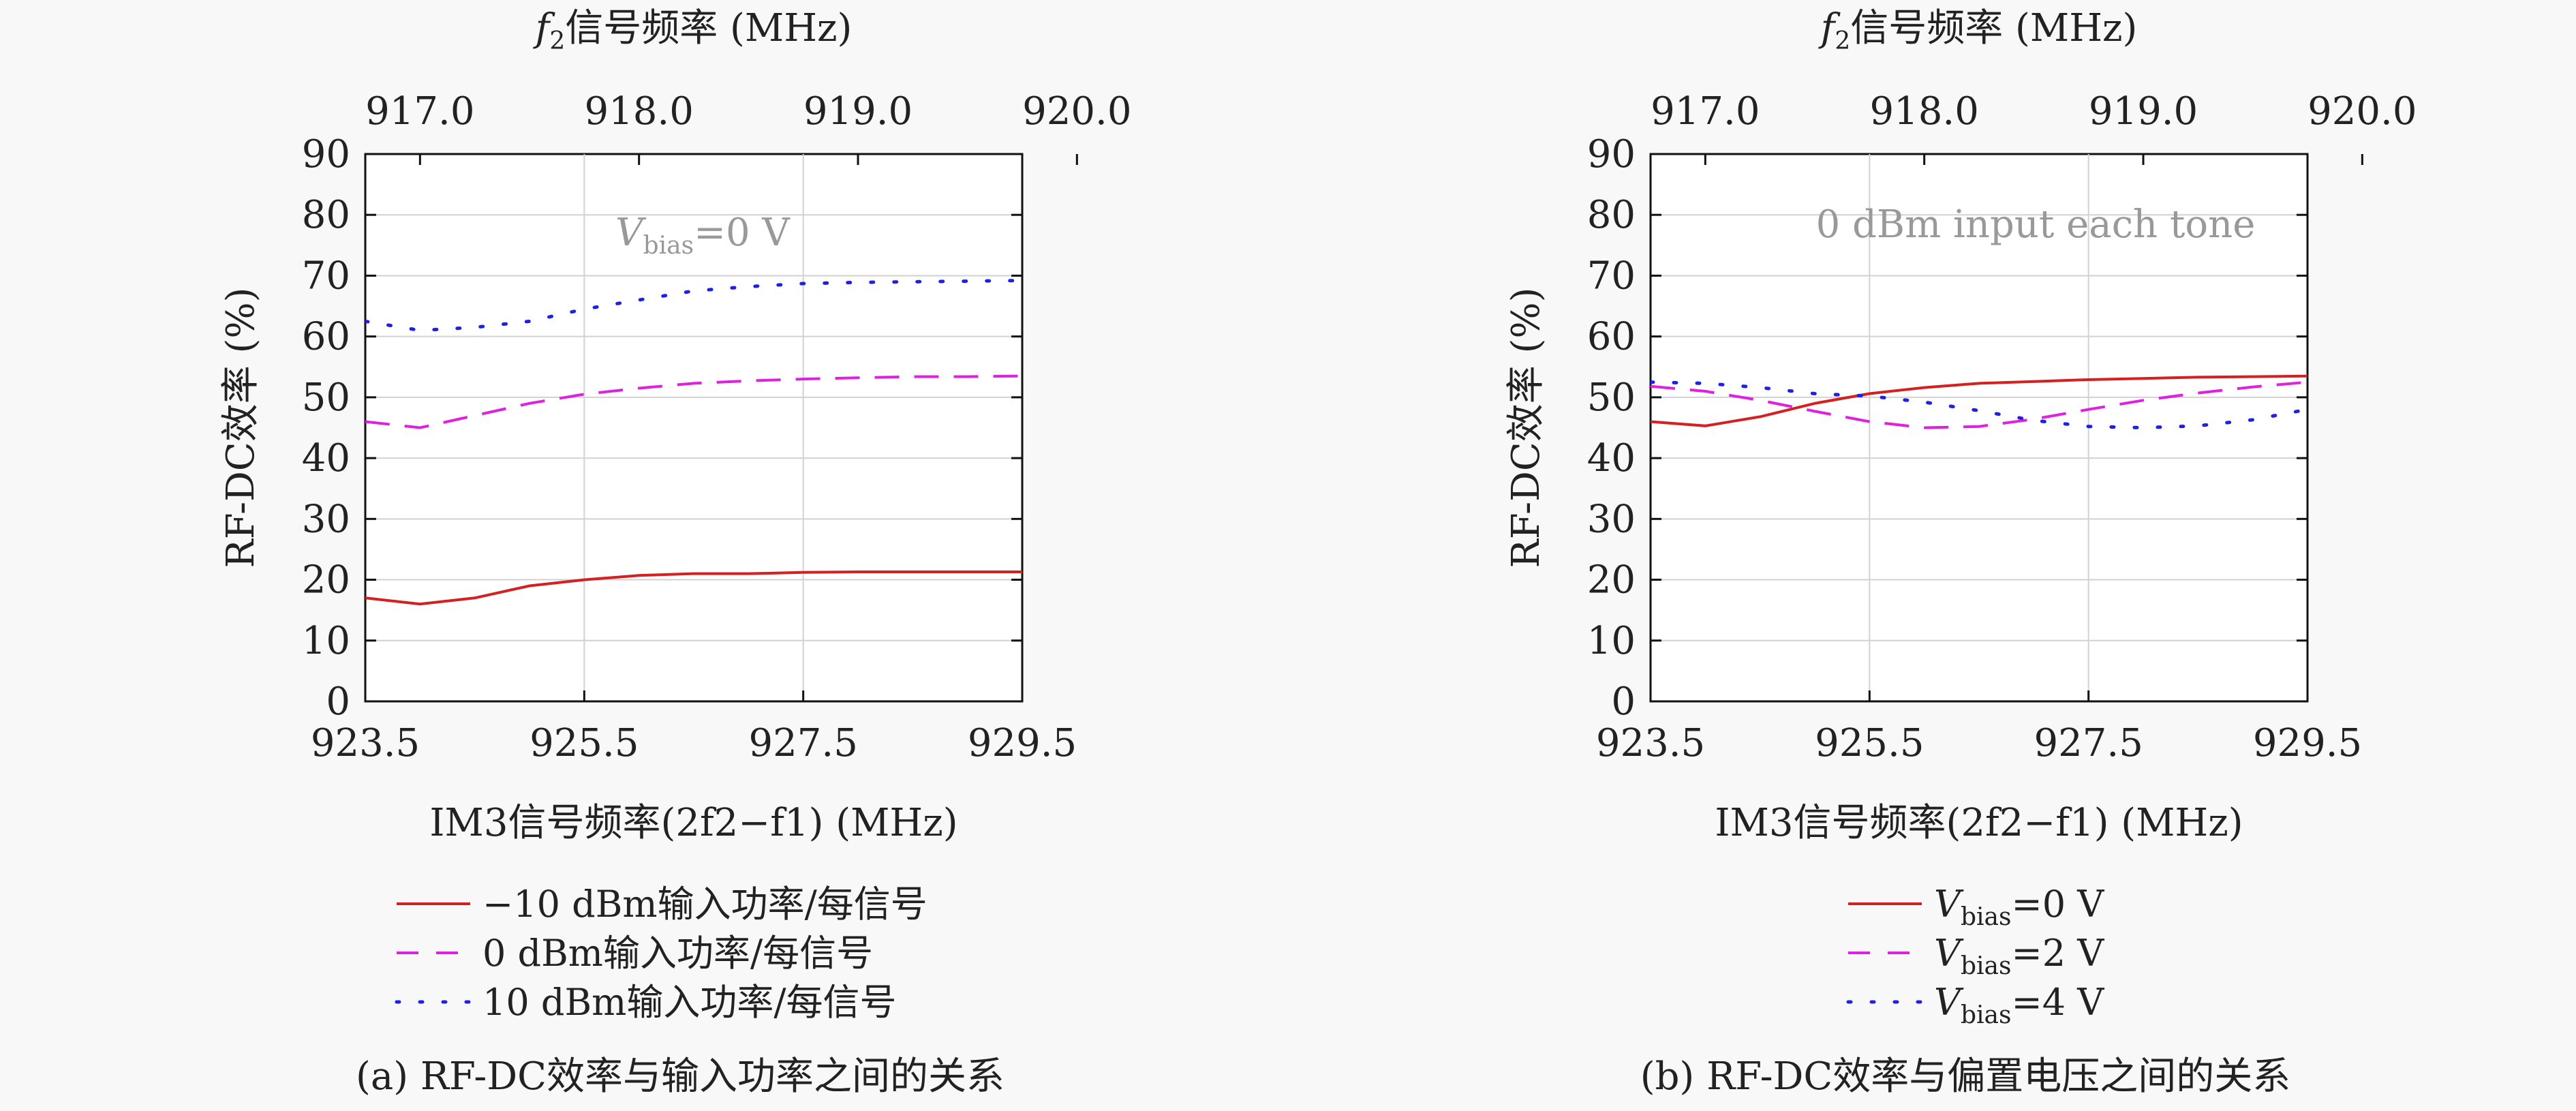 The height and width of the screenshot is (1111, 2576). I want to click on legend-label-1: Vbias=0 V, so click(2019, 907).